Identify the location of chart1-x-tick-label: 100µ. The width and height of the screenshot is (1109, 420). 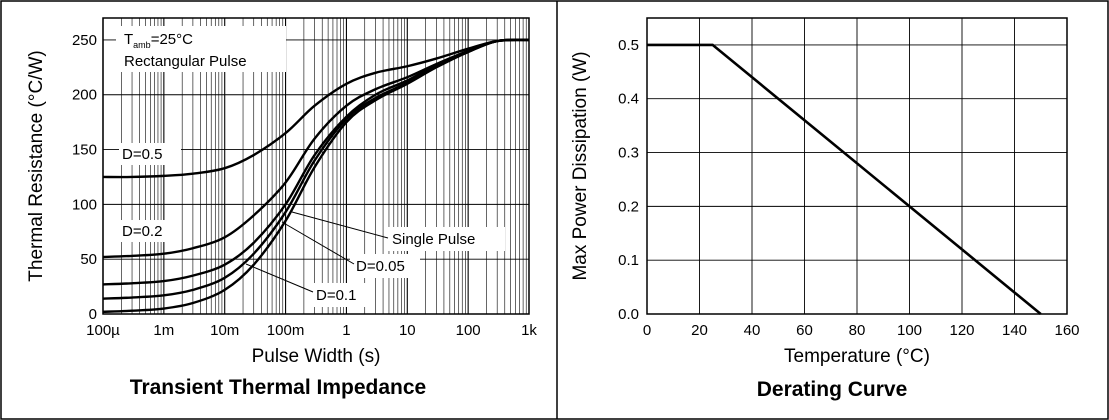
(103, 330).